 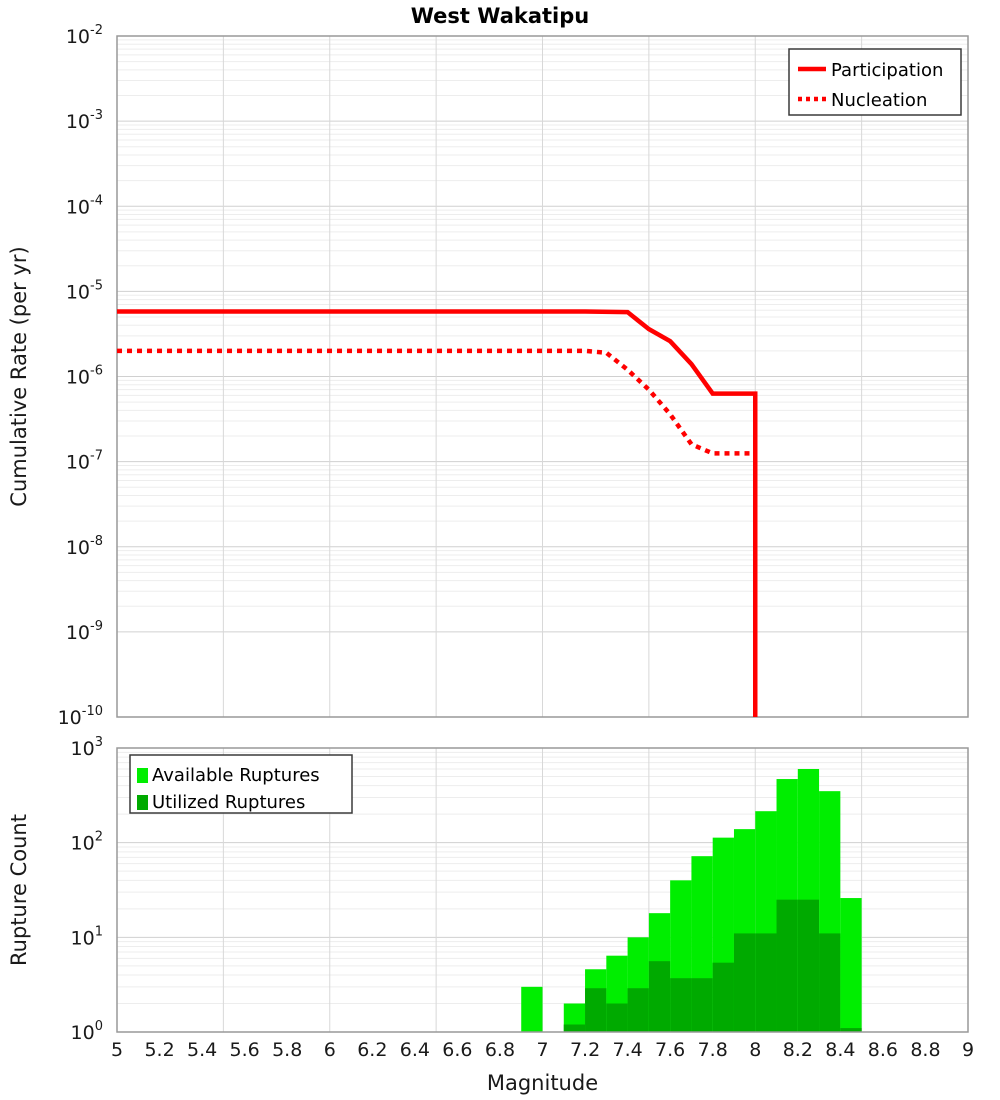 I want to click on tick-exponent: 0, so click(x=99, y=1026).